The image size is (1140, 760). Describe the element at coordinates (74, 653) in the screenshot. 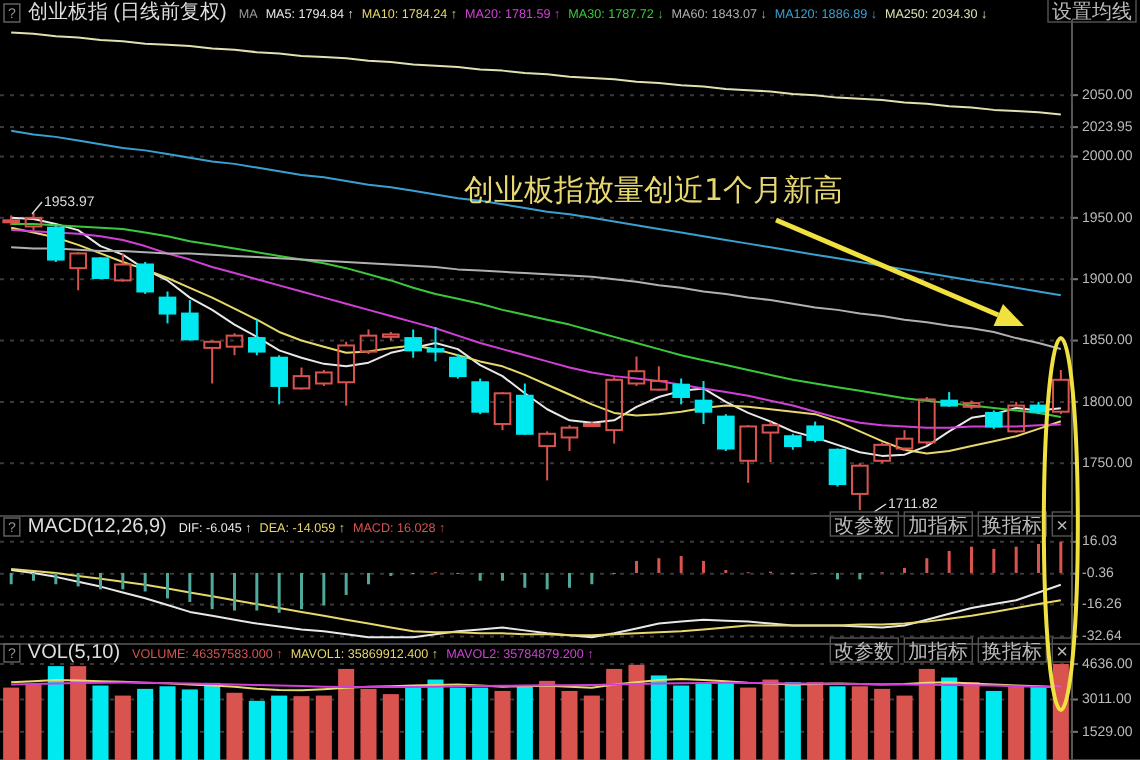

I see `chart-title: VOL(5,10)` at that location.